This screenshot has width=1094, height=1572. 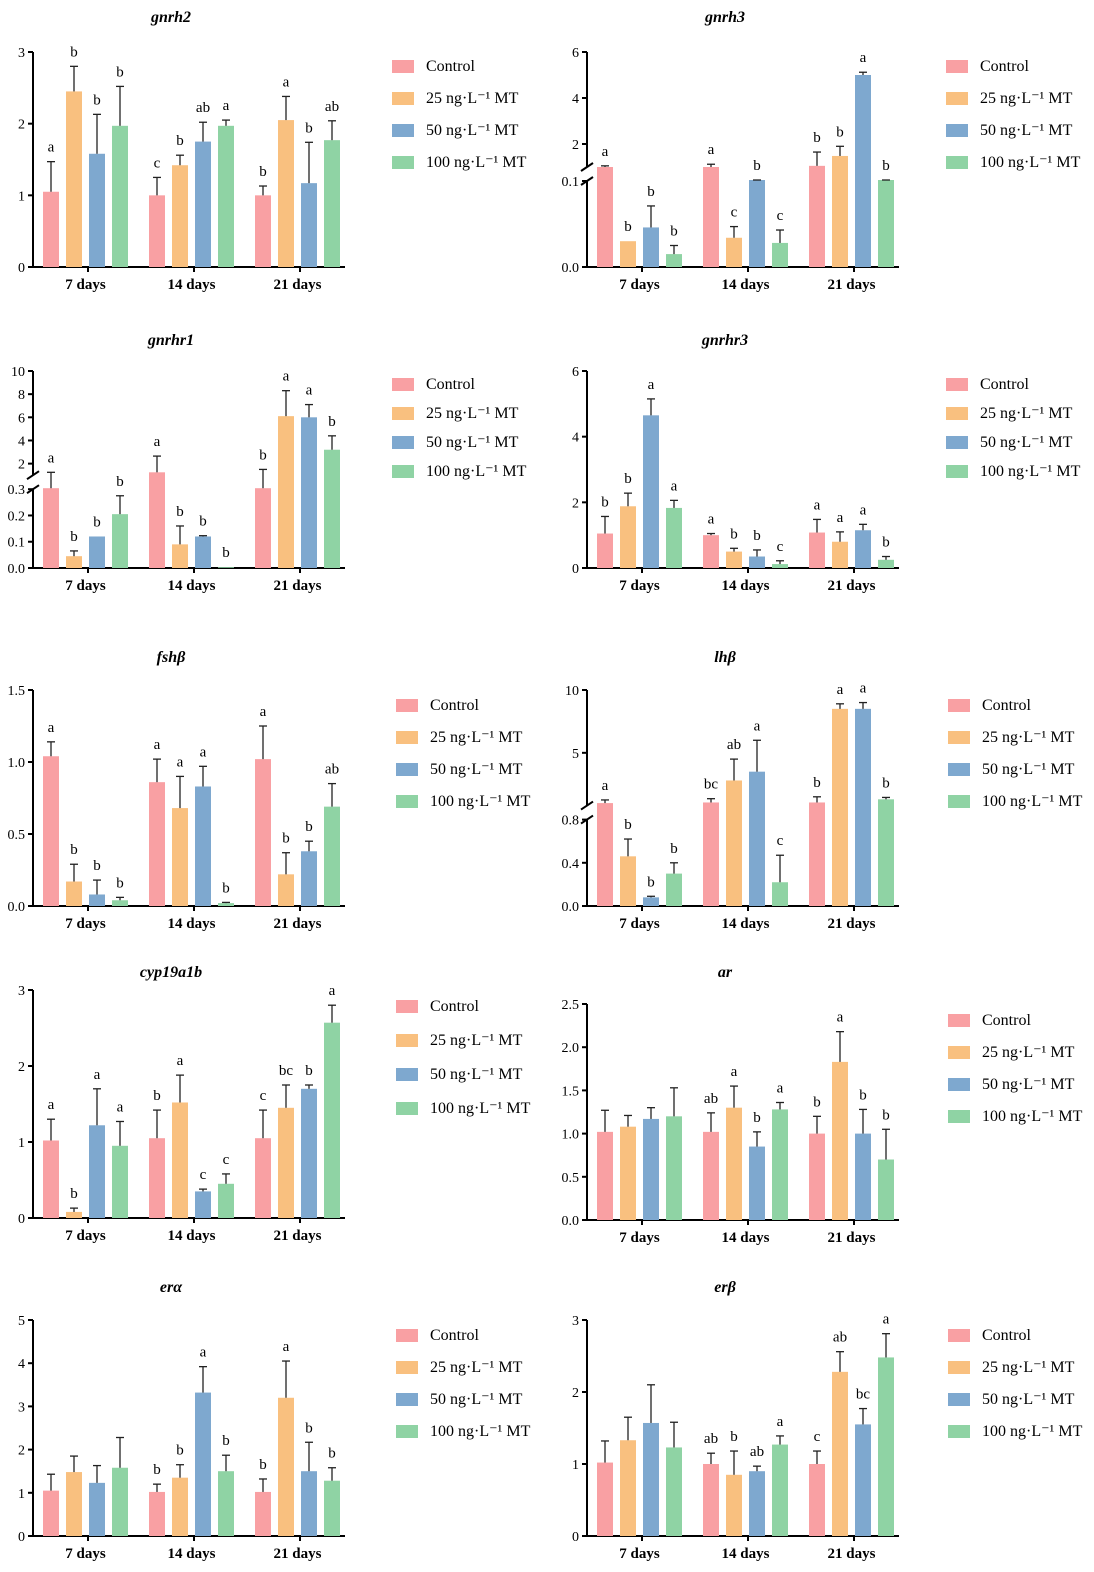 What do you see at coordinates (17, 516) in the screenshot?
I see `y-tick-label: 0.2` at bounding box center [17, 516].